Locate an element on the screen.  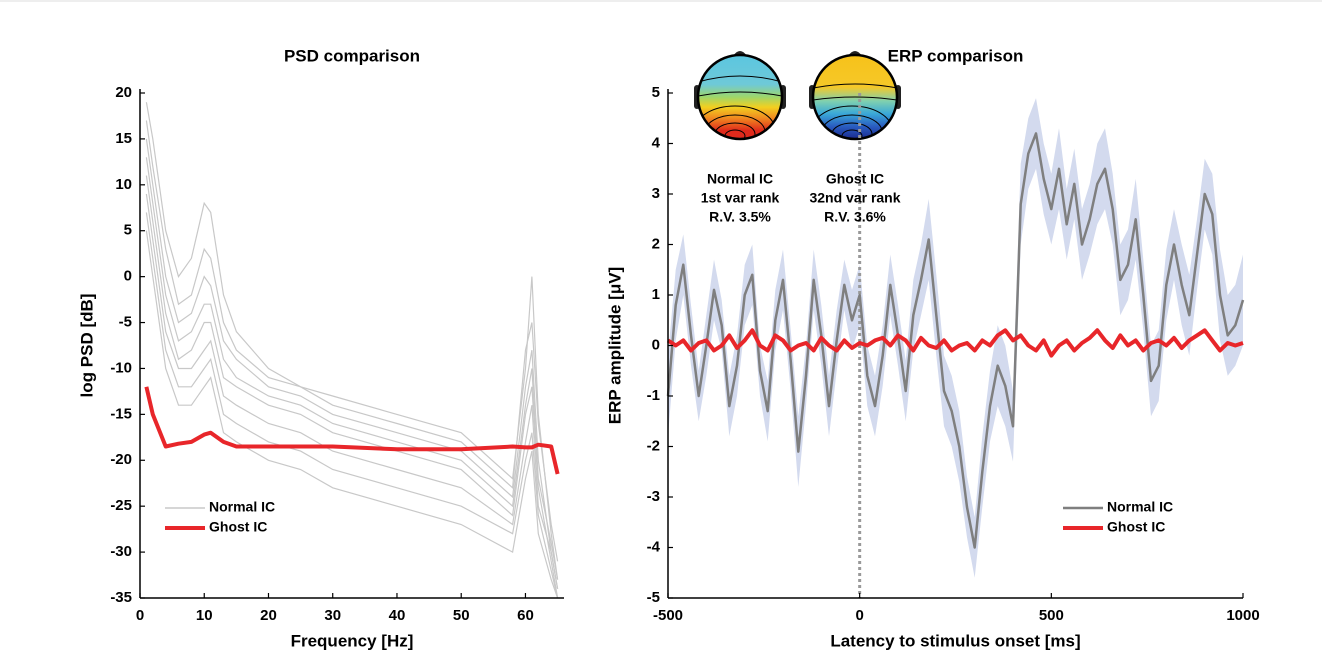
y-tick-label: -3 is located at coordinates (653, 496).